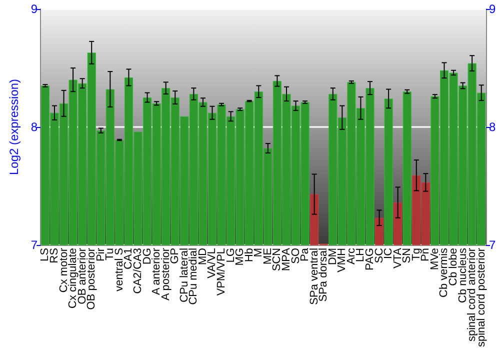 Image resolution: width=500 pixels, height=350 pixels. Describe the element at coordinates (296, 256) in the screenshot. I see `x-tick-label: SO` at that location.